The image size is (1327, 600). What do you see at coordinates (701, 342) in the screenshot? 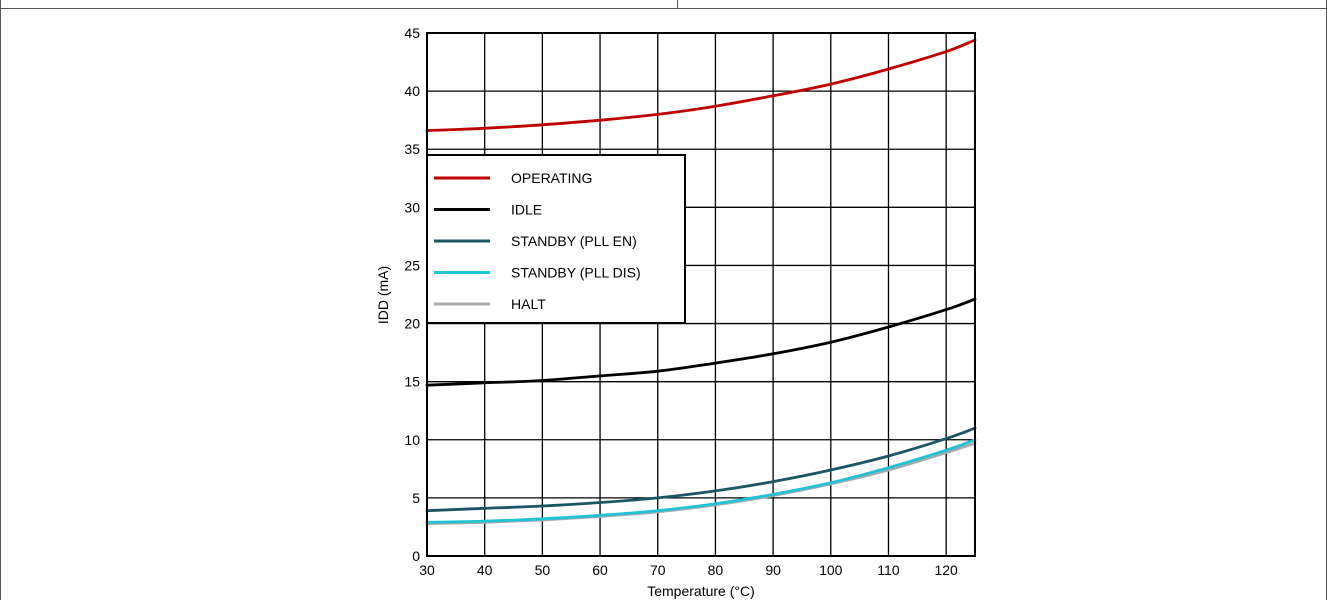
I see `series-line-idle` at bounding box center [701, 342].